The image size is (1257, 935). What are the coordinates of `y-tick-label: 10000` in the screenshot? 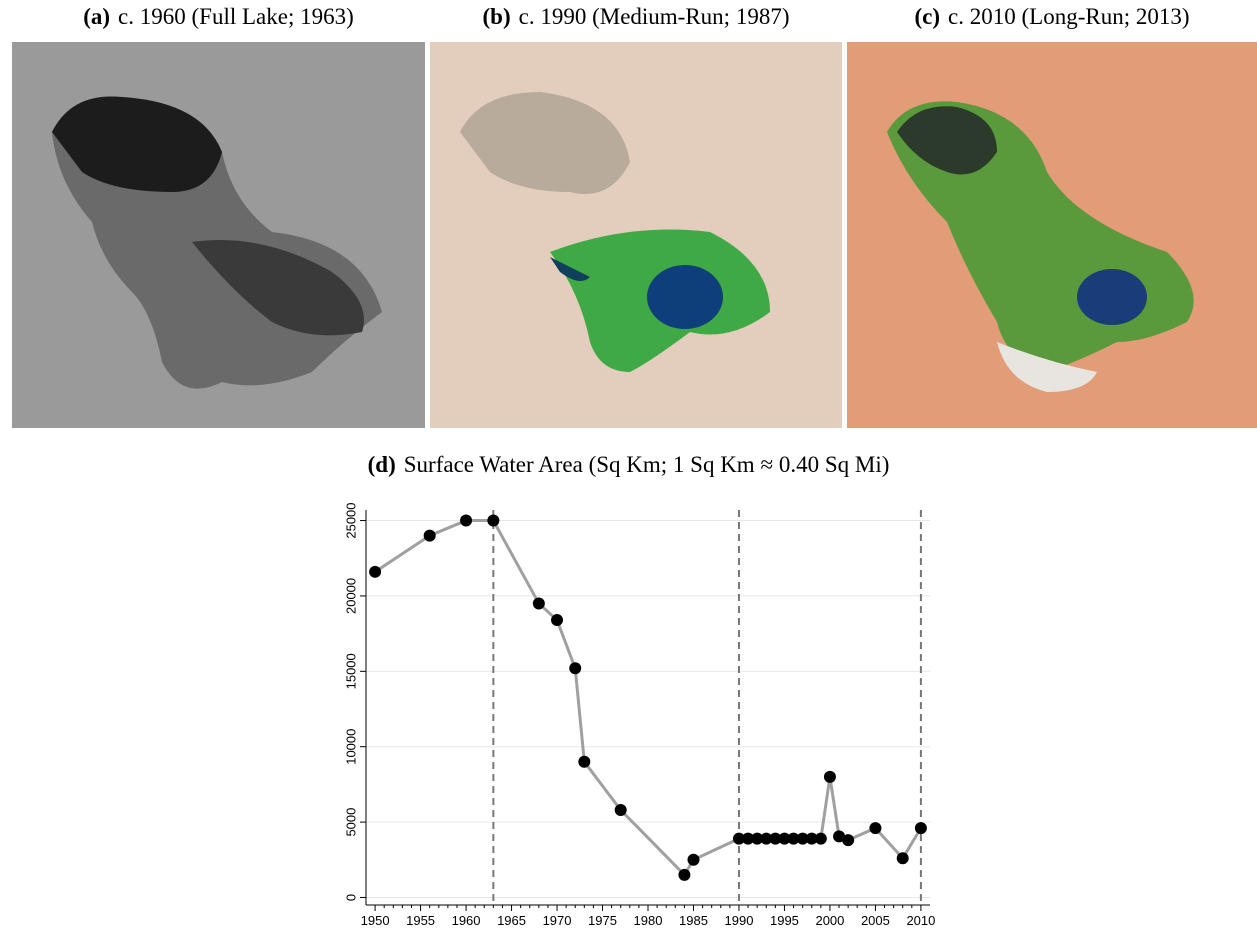 It's located at (350, 747).